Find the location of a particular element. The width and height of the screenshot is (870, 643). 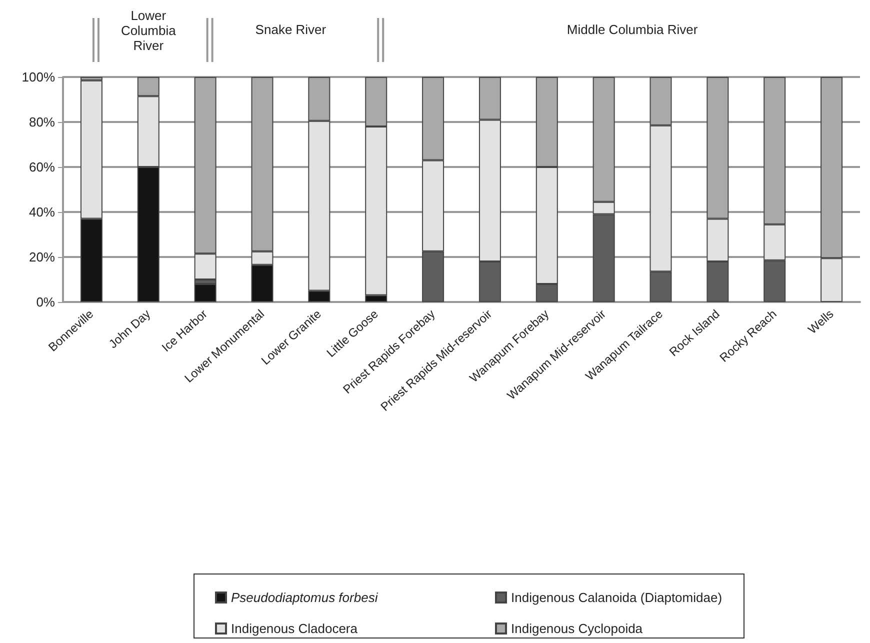

legend-label: Indigenous Cladocera is located at coordinates (294, 628).